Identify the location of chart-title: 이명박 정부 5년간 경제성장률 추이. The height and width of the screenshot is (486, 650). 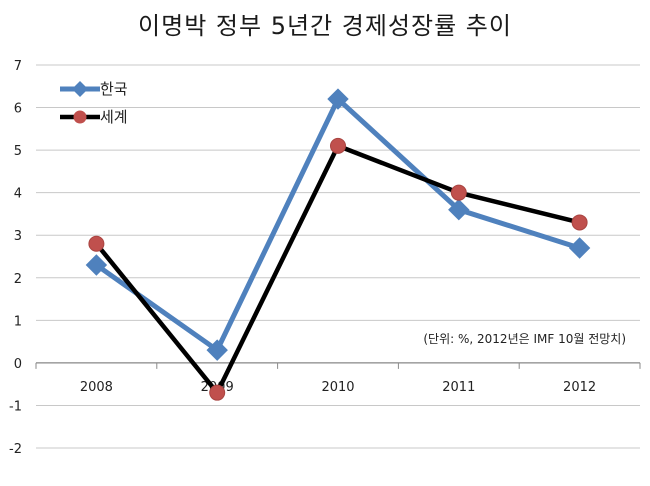
(325, 26).